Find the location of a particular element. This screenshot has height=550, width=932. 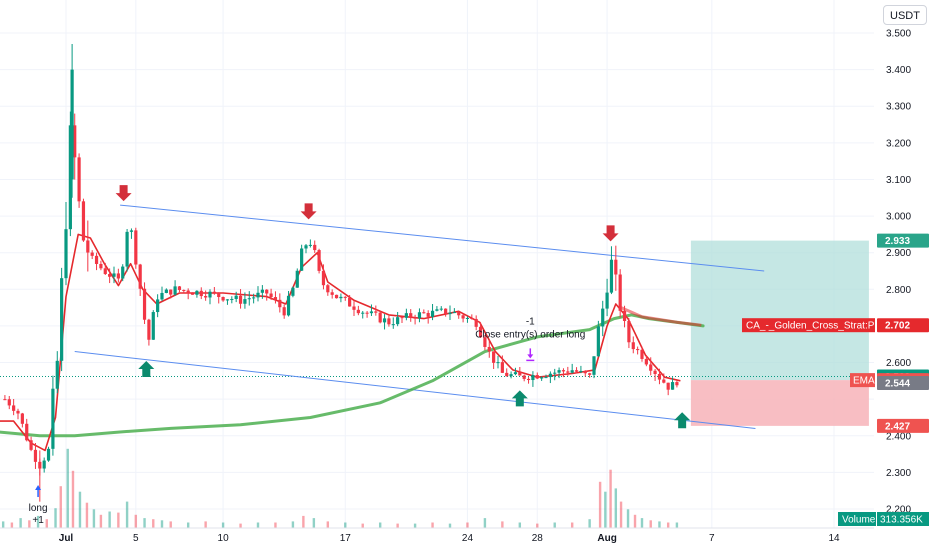

price-tick-label: 3.400 is located at coordinates (898, 70).